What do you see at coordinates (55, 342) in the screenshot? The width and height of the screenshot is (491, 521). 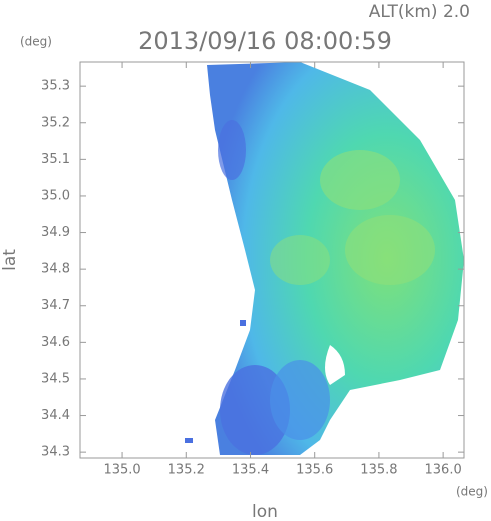 I see `y-tick-label: 34.6` at bounding box center [55, 342].